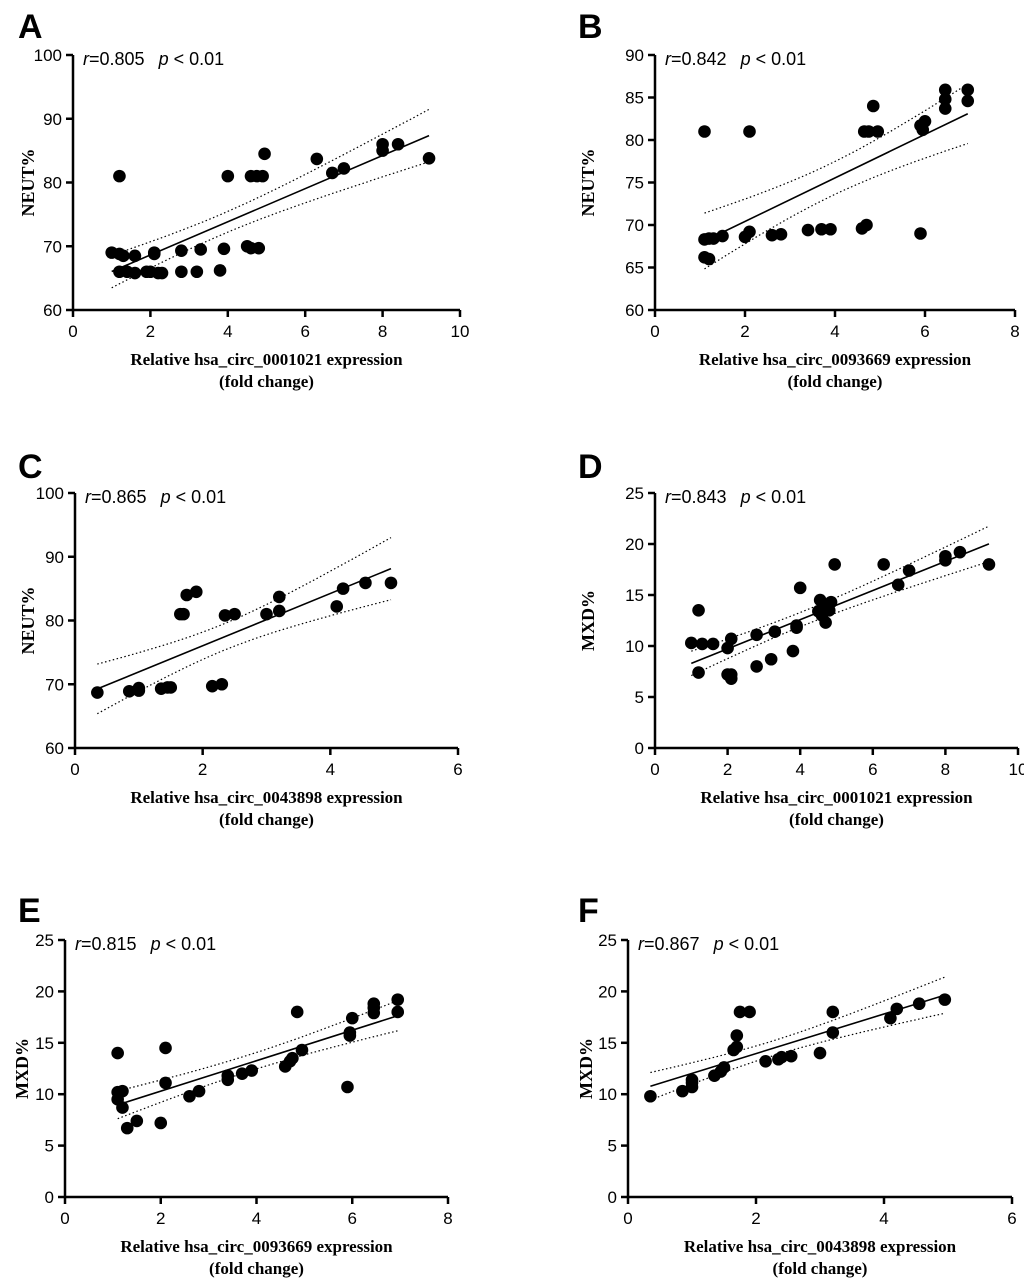 This screenshot has height=1288, width=1024. What do you see at coordinates (755, 1218) in the screenshot?
I see `x-tick-label: 2` at bounding box center [755, 1218].